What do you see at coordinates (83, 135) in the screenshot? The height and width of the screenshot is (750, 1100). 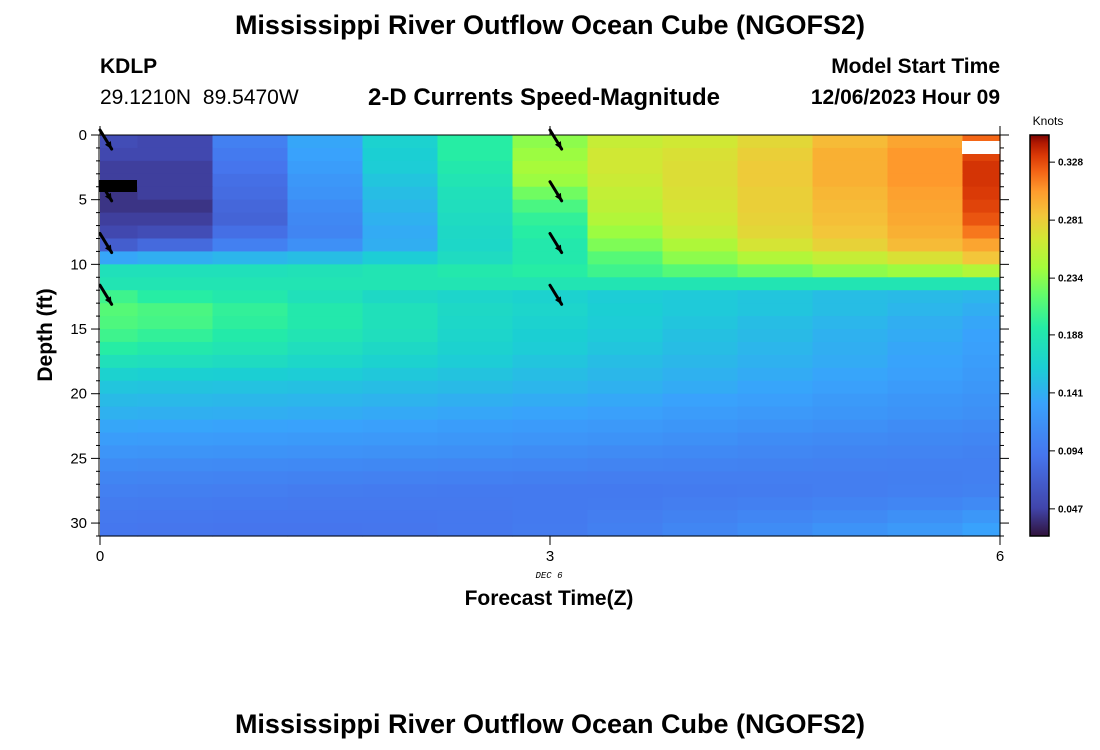 I see `y-tick-label: 0` at bounding box center [83, 135].